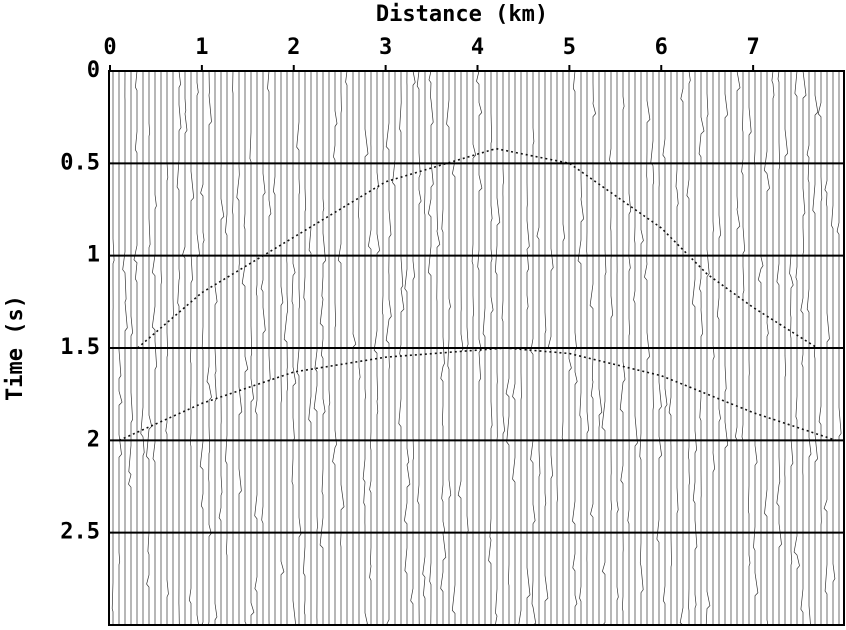 This screenshot has width=846, height=630. I want to click on y-axis-label: Time (s), so click(15, 348).